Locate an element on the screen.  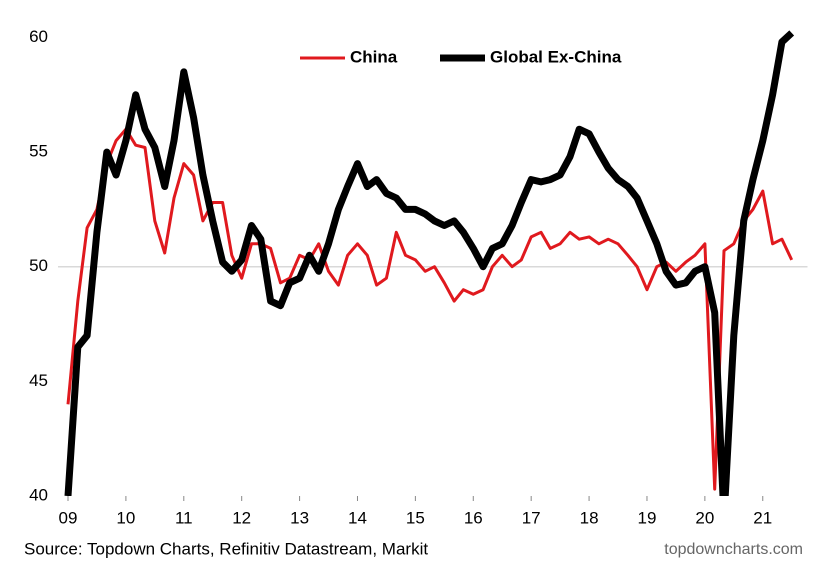
x-tick-label: 14 is located at coordinates (357, 517).